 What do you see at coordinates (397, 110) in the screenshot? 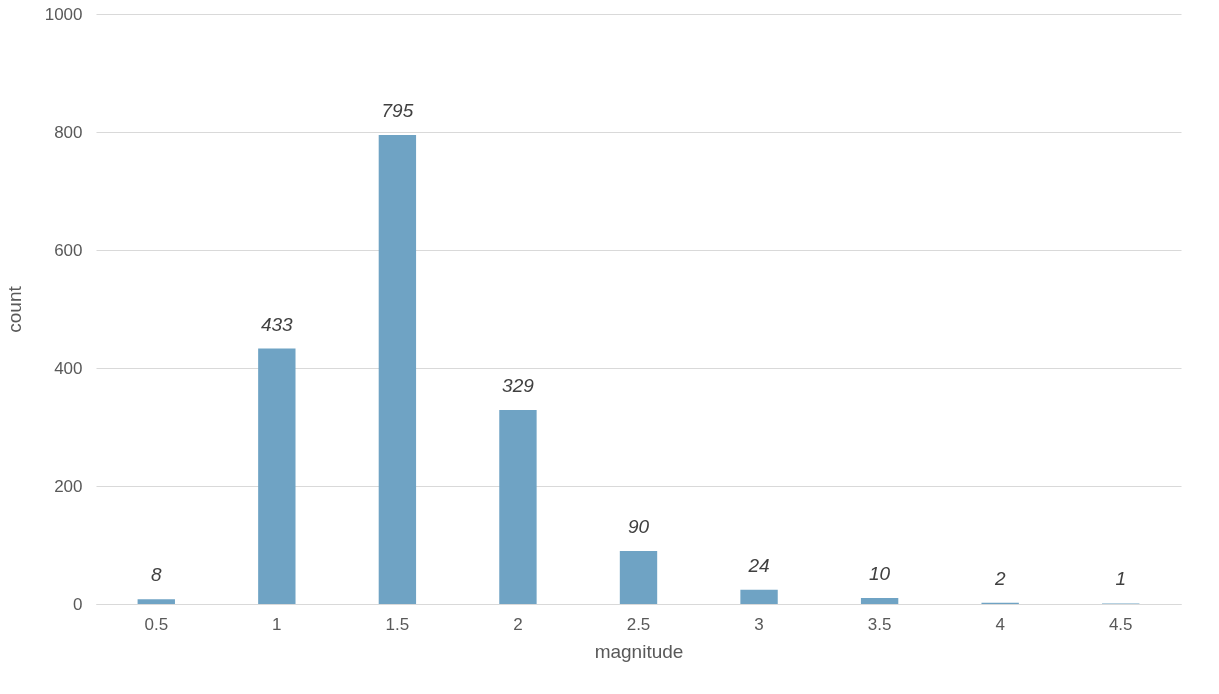
I see `data-label: 795` at bounding box center [397, 110].